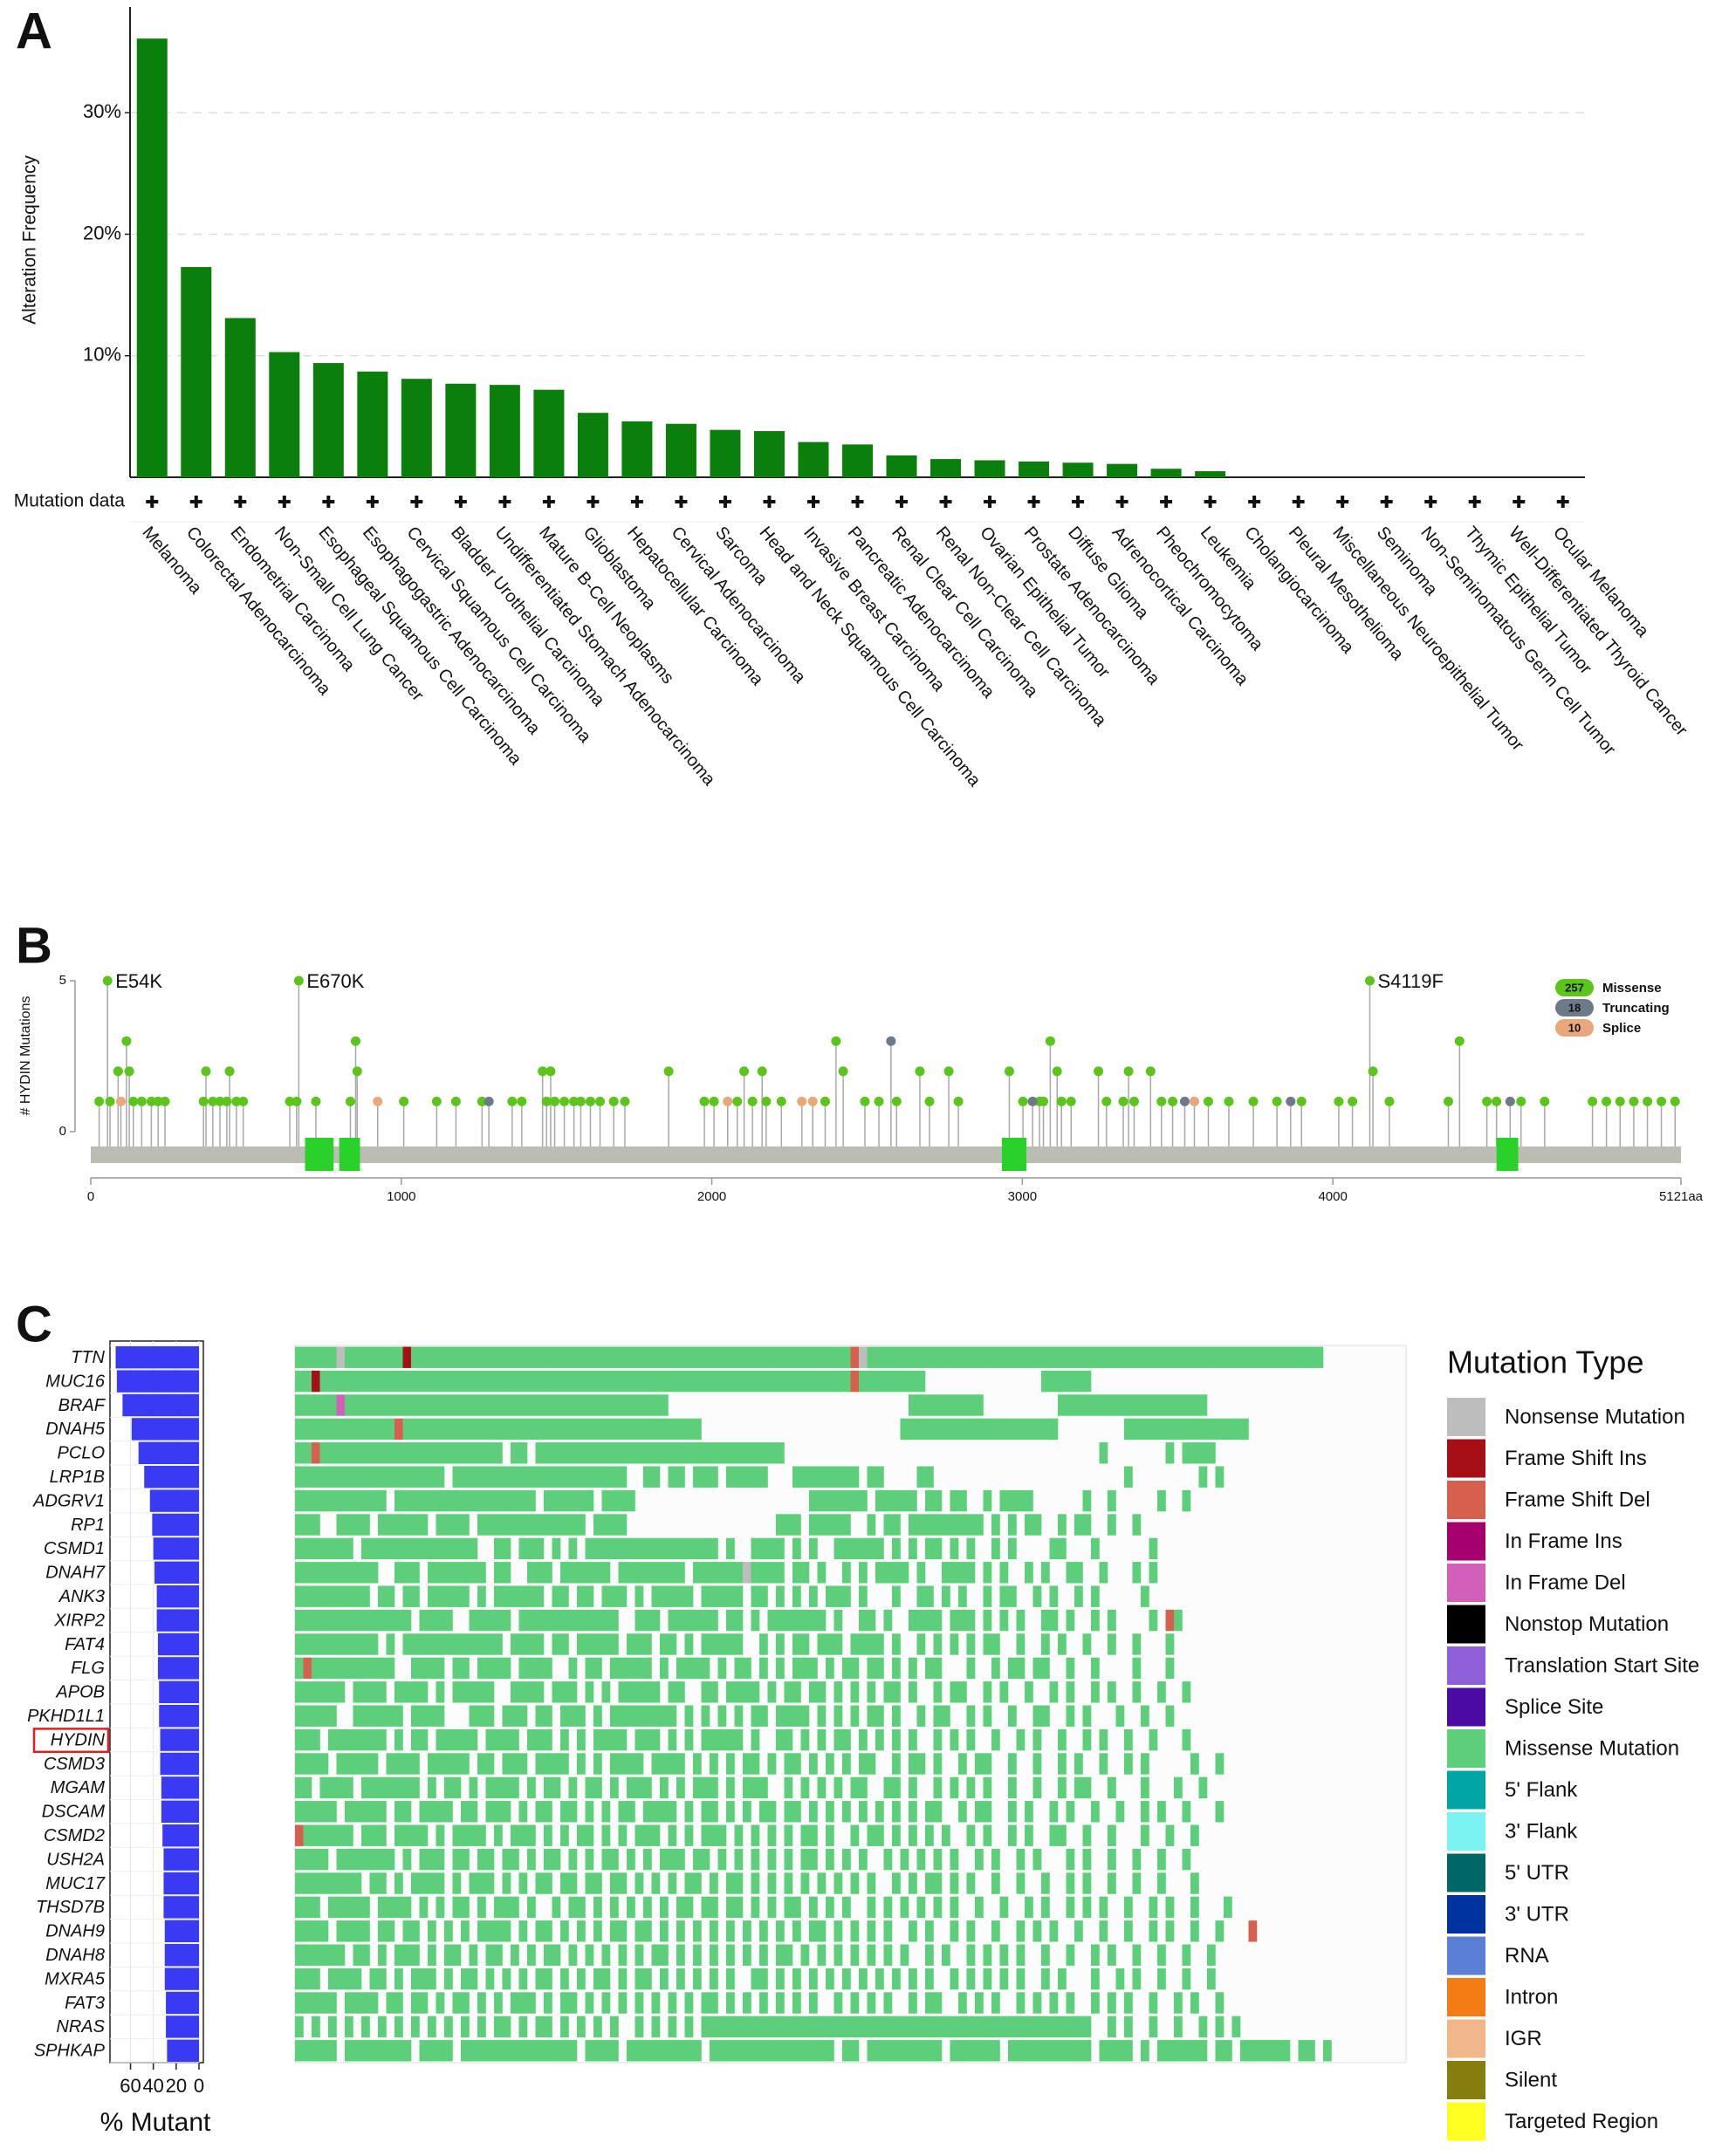  Describe the element at coordinates (1013, 1154) in the screenshot. I see `protein-domain` at that location.